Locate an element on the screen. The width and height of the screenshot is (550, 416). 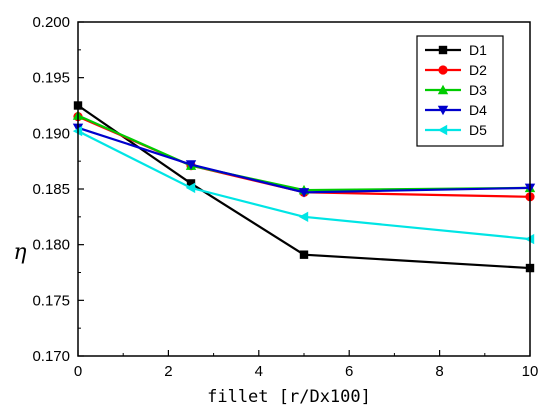
legend-label: D5 is located at coordinates (478, 130).